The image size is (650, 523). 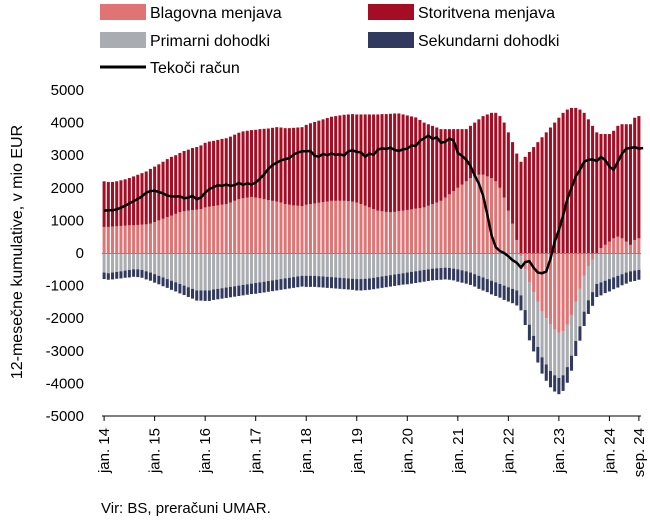 What do you see at coordinates (407, 451) in the screenshot?
I see `x-tick-label: jan. 20` at bounding box center [407, 451].